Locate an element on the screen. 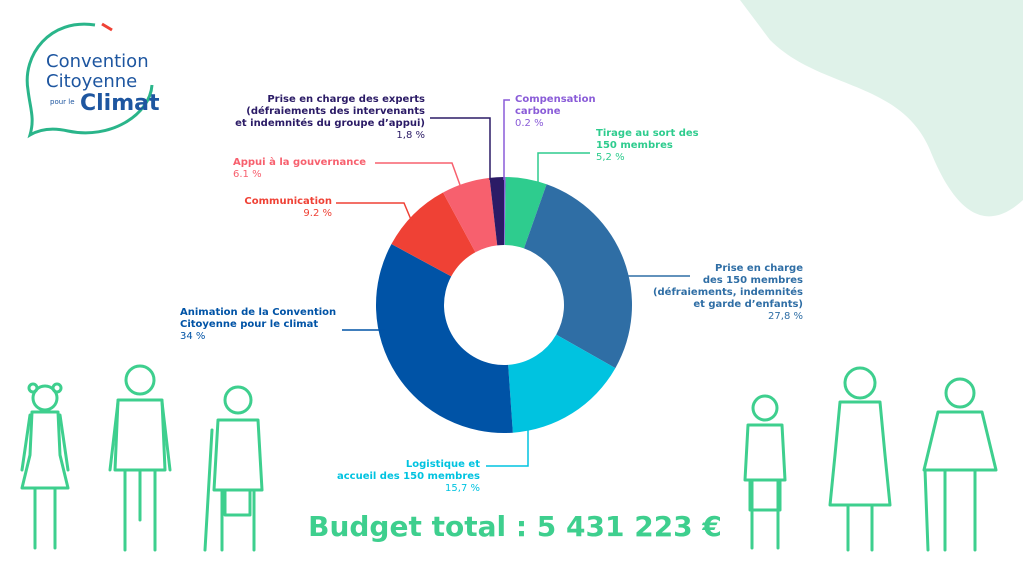  value-label: 0.2 % is located at coordinates (529, 123).